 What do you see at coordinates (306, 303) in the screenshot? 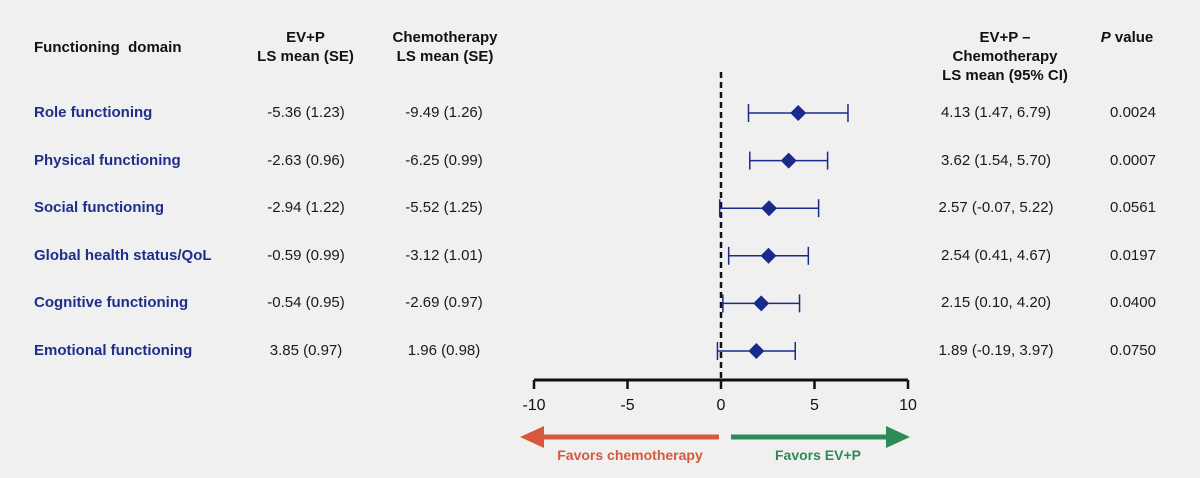
I see `evp-ls-mean: -0.54 (0.95)` at bounding box center [306, 303].